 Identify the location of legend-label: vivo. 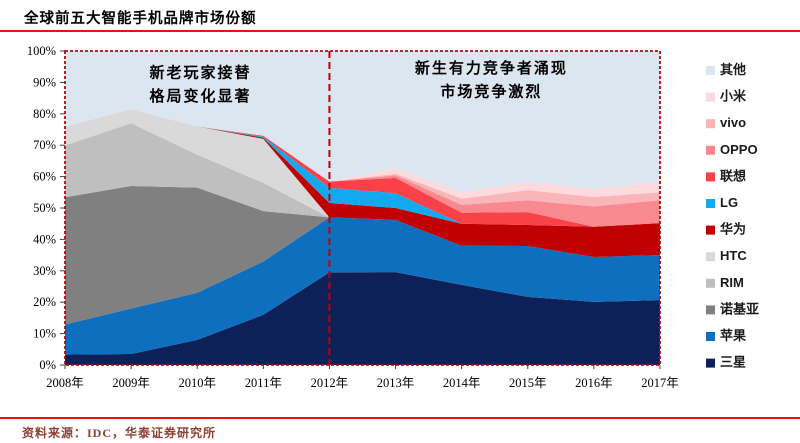
(733, 122).